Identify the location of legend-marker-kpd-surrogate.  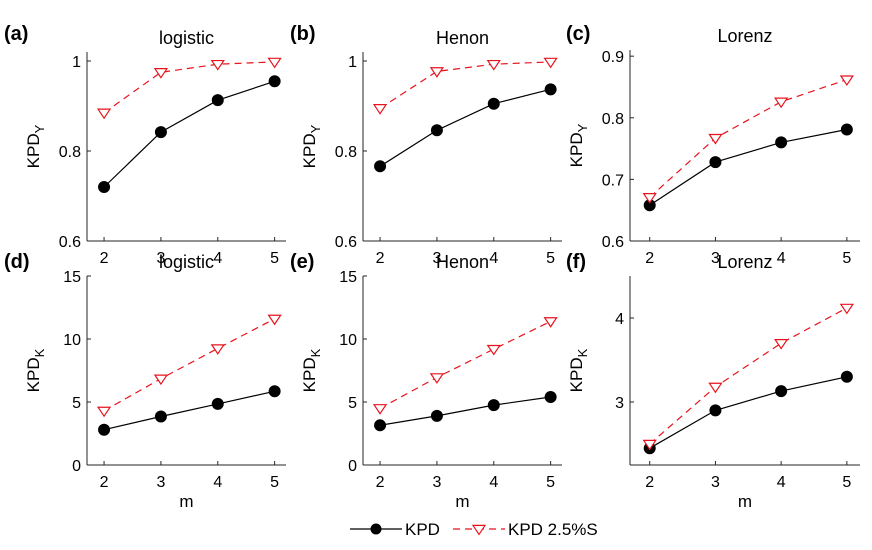
(479, 530).